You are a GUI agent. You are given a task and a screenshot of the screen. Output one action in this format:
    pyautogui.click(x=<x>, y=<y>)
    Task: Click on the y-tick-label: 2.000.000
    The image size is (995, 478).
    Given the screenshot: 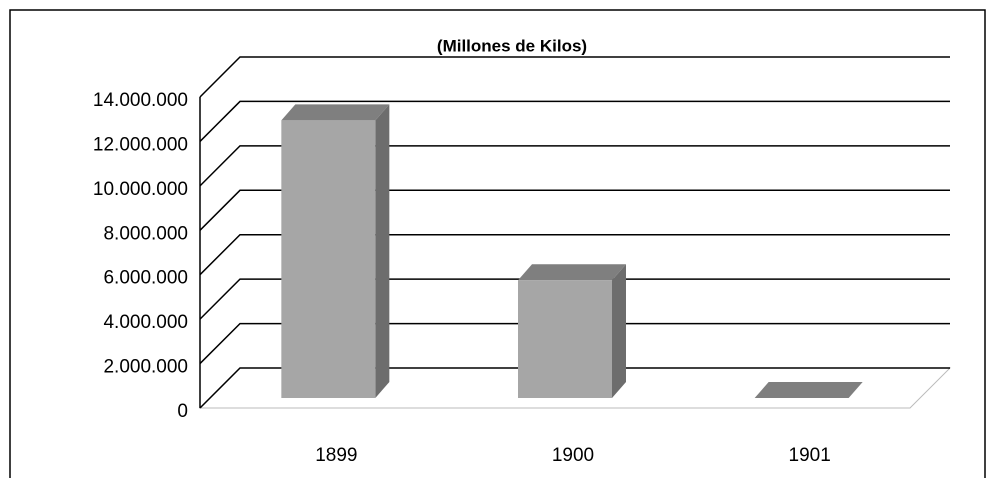 What is the action you would take?
    pyautogui.click(x=145, y=367)
    